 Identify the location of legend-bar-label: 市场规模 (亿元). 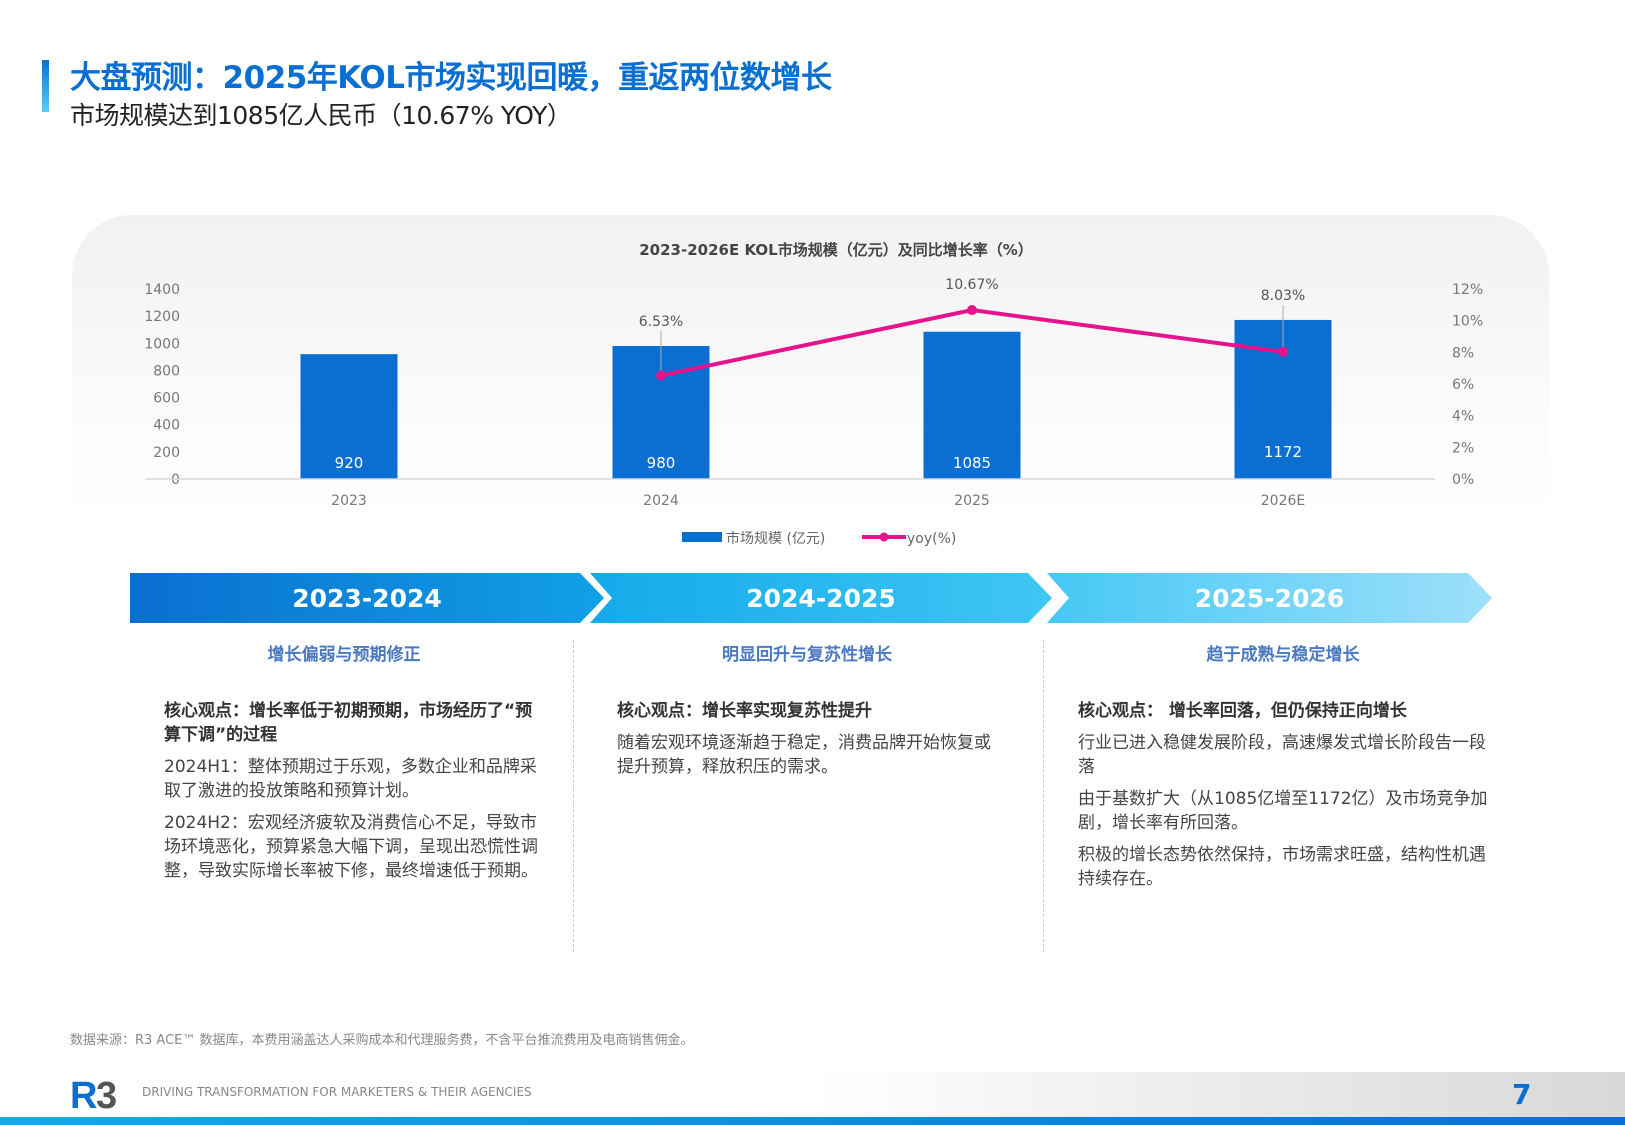
(775, 538).